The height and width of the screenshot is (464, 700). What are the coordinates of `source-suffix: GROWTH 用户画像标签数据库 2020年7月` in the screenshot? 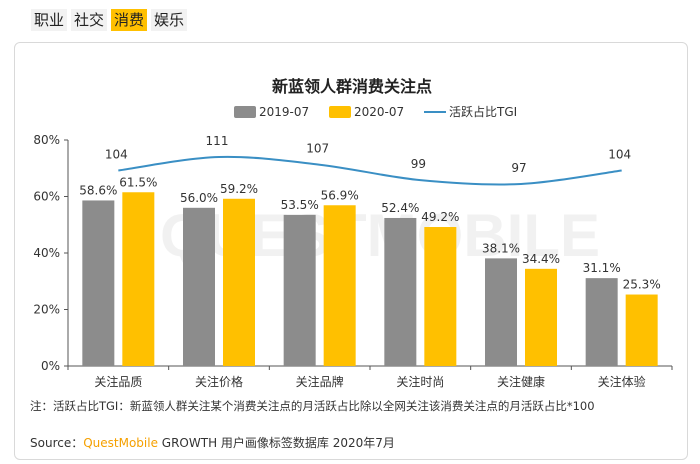 It's located at (276, 443).